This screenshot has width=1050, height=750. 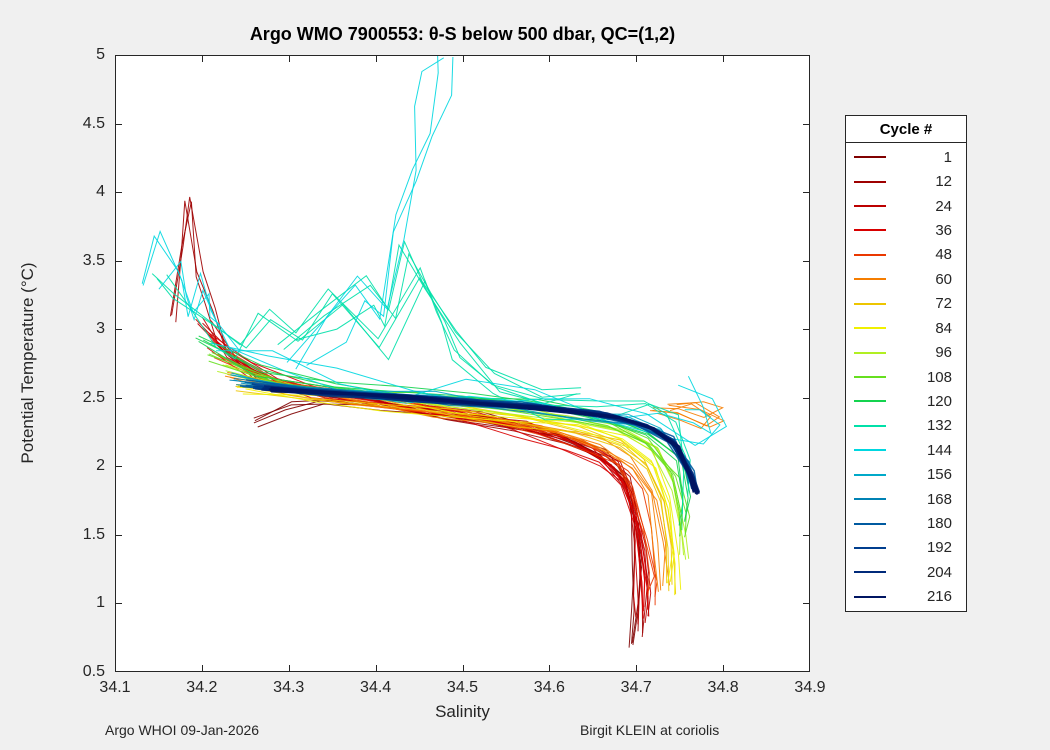 What do you see at coordinates (182, 730) in the screenshot?
I see `footer-credit-left: Argo WHOI 09-Jan-2026` at bounding box center [182, 730].